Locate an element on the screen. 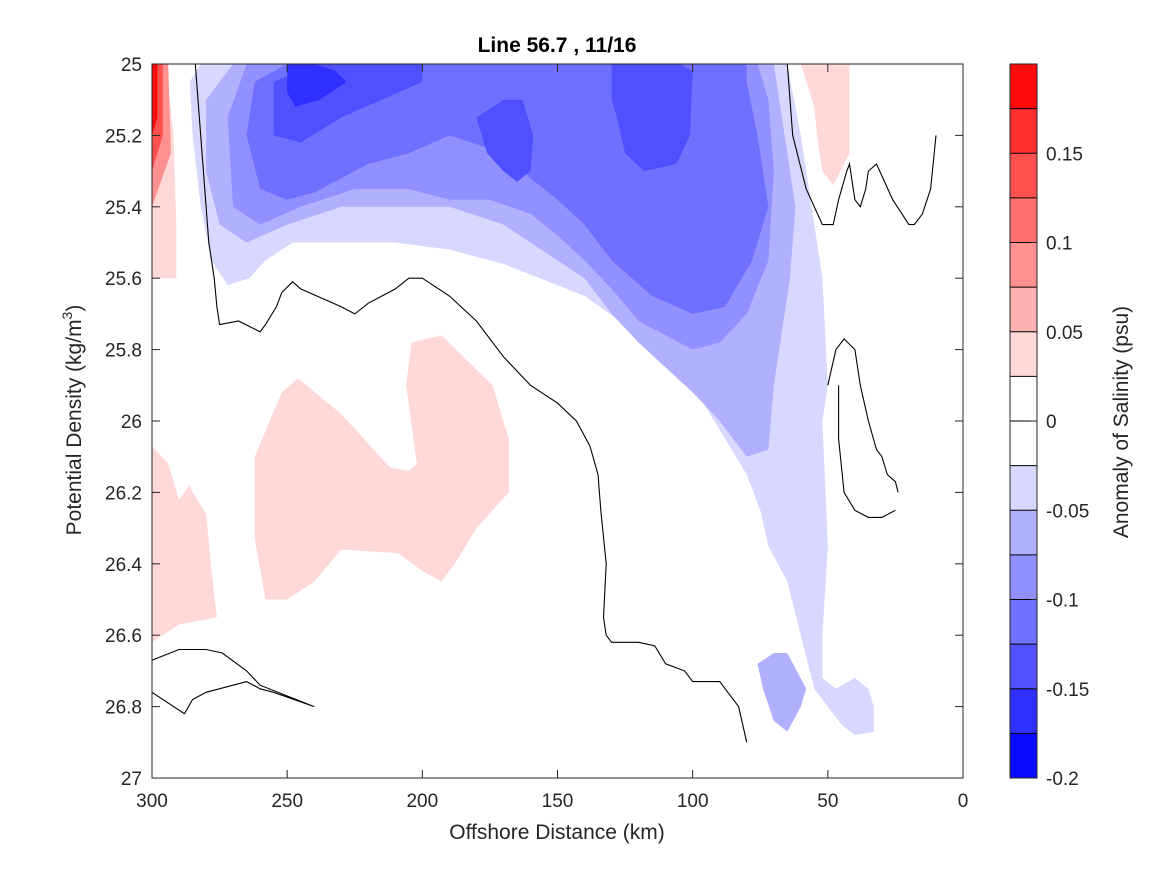 The width and height of the screenshot is (1167, 880). y-tick-label: 25 is located at coordinates (131, 65).